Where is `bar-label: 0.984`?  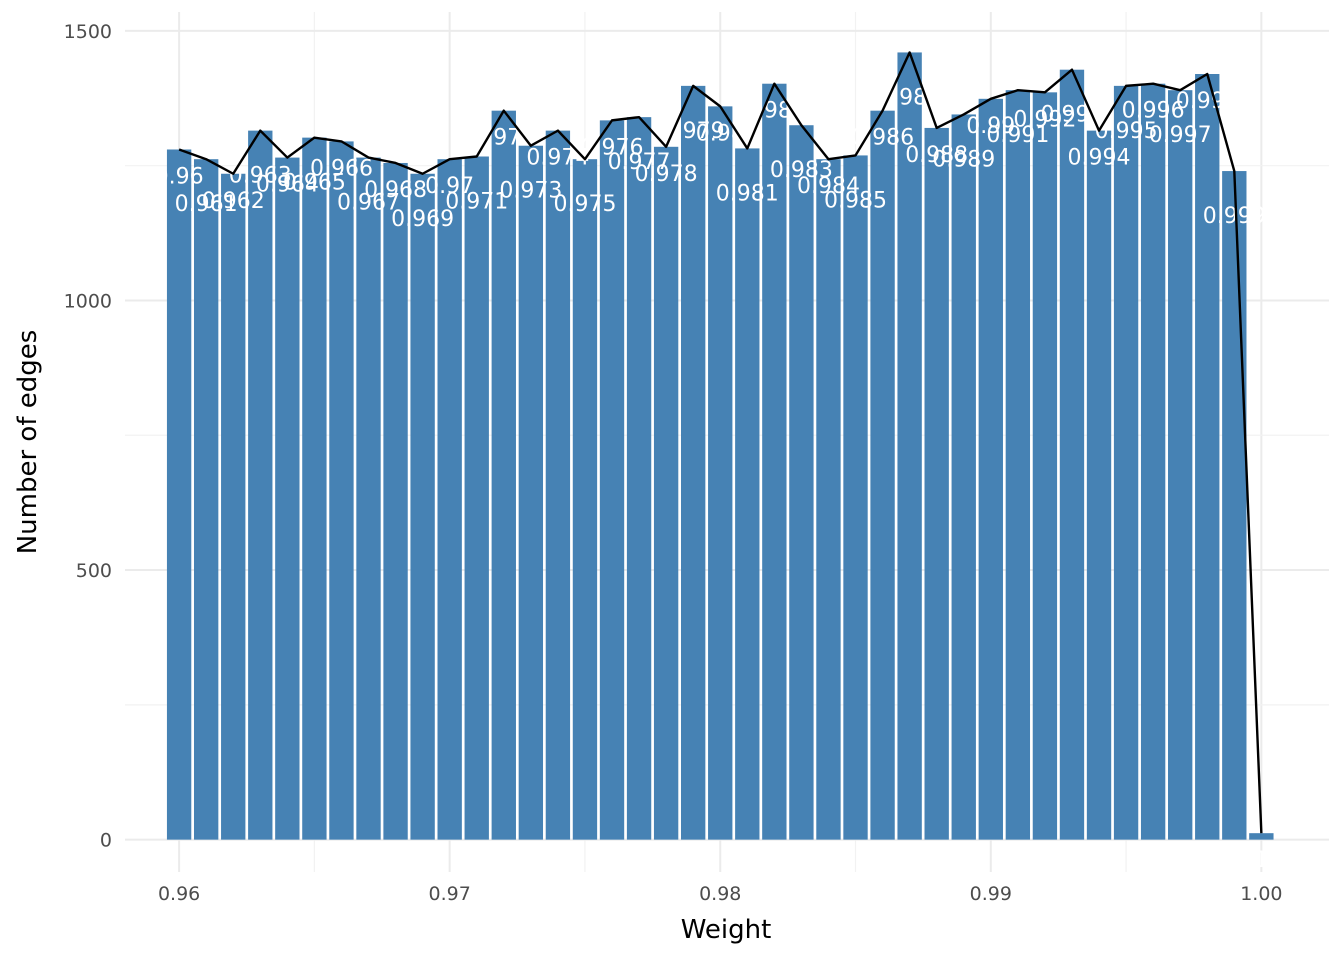
bar-label: 0.984 is located at coordinates (828, 186).